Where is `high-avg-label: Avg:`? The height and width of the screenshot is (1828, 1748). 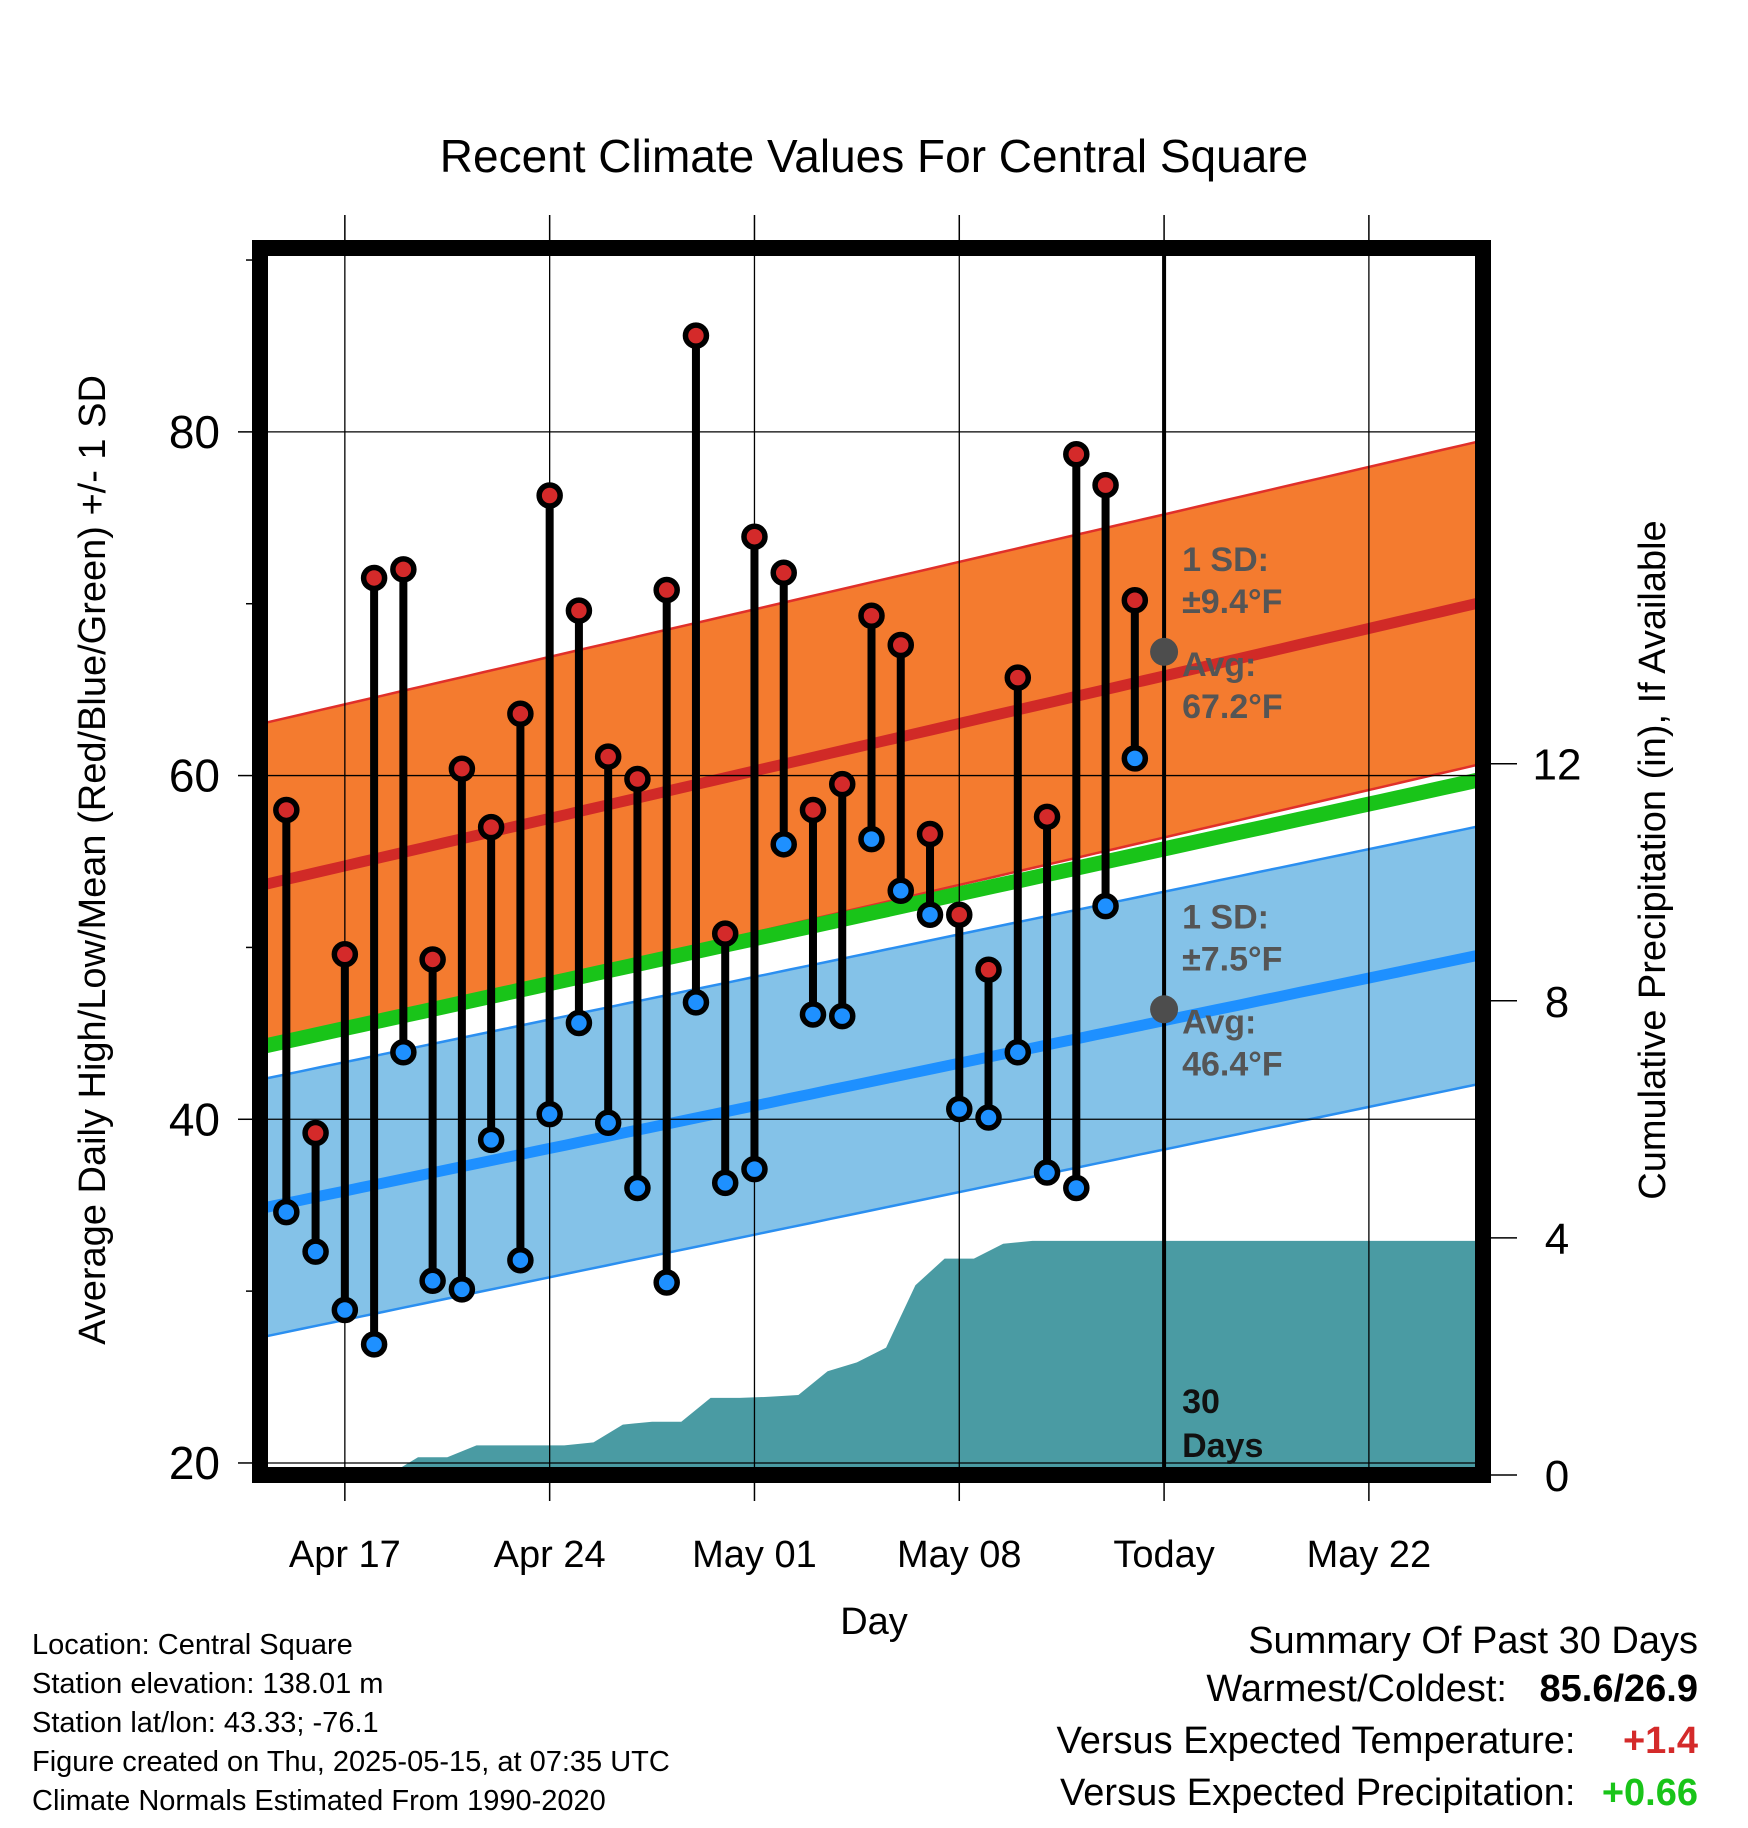 high-avg-label: Avg: is located at coordinates (1219, 665).